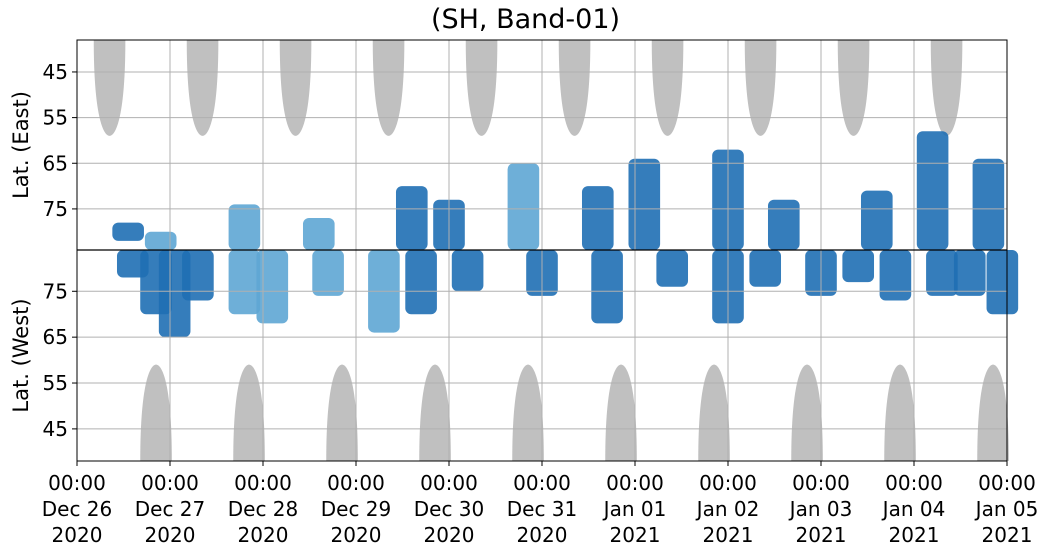  What do you see at coordinates (55, 383) in the screenshot?
I see `y-tick-label-west: 55` at bounding box center [55, 383].